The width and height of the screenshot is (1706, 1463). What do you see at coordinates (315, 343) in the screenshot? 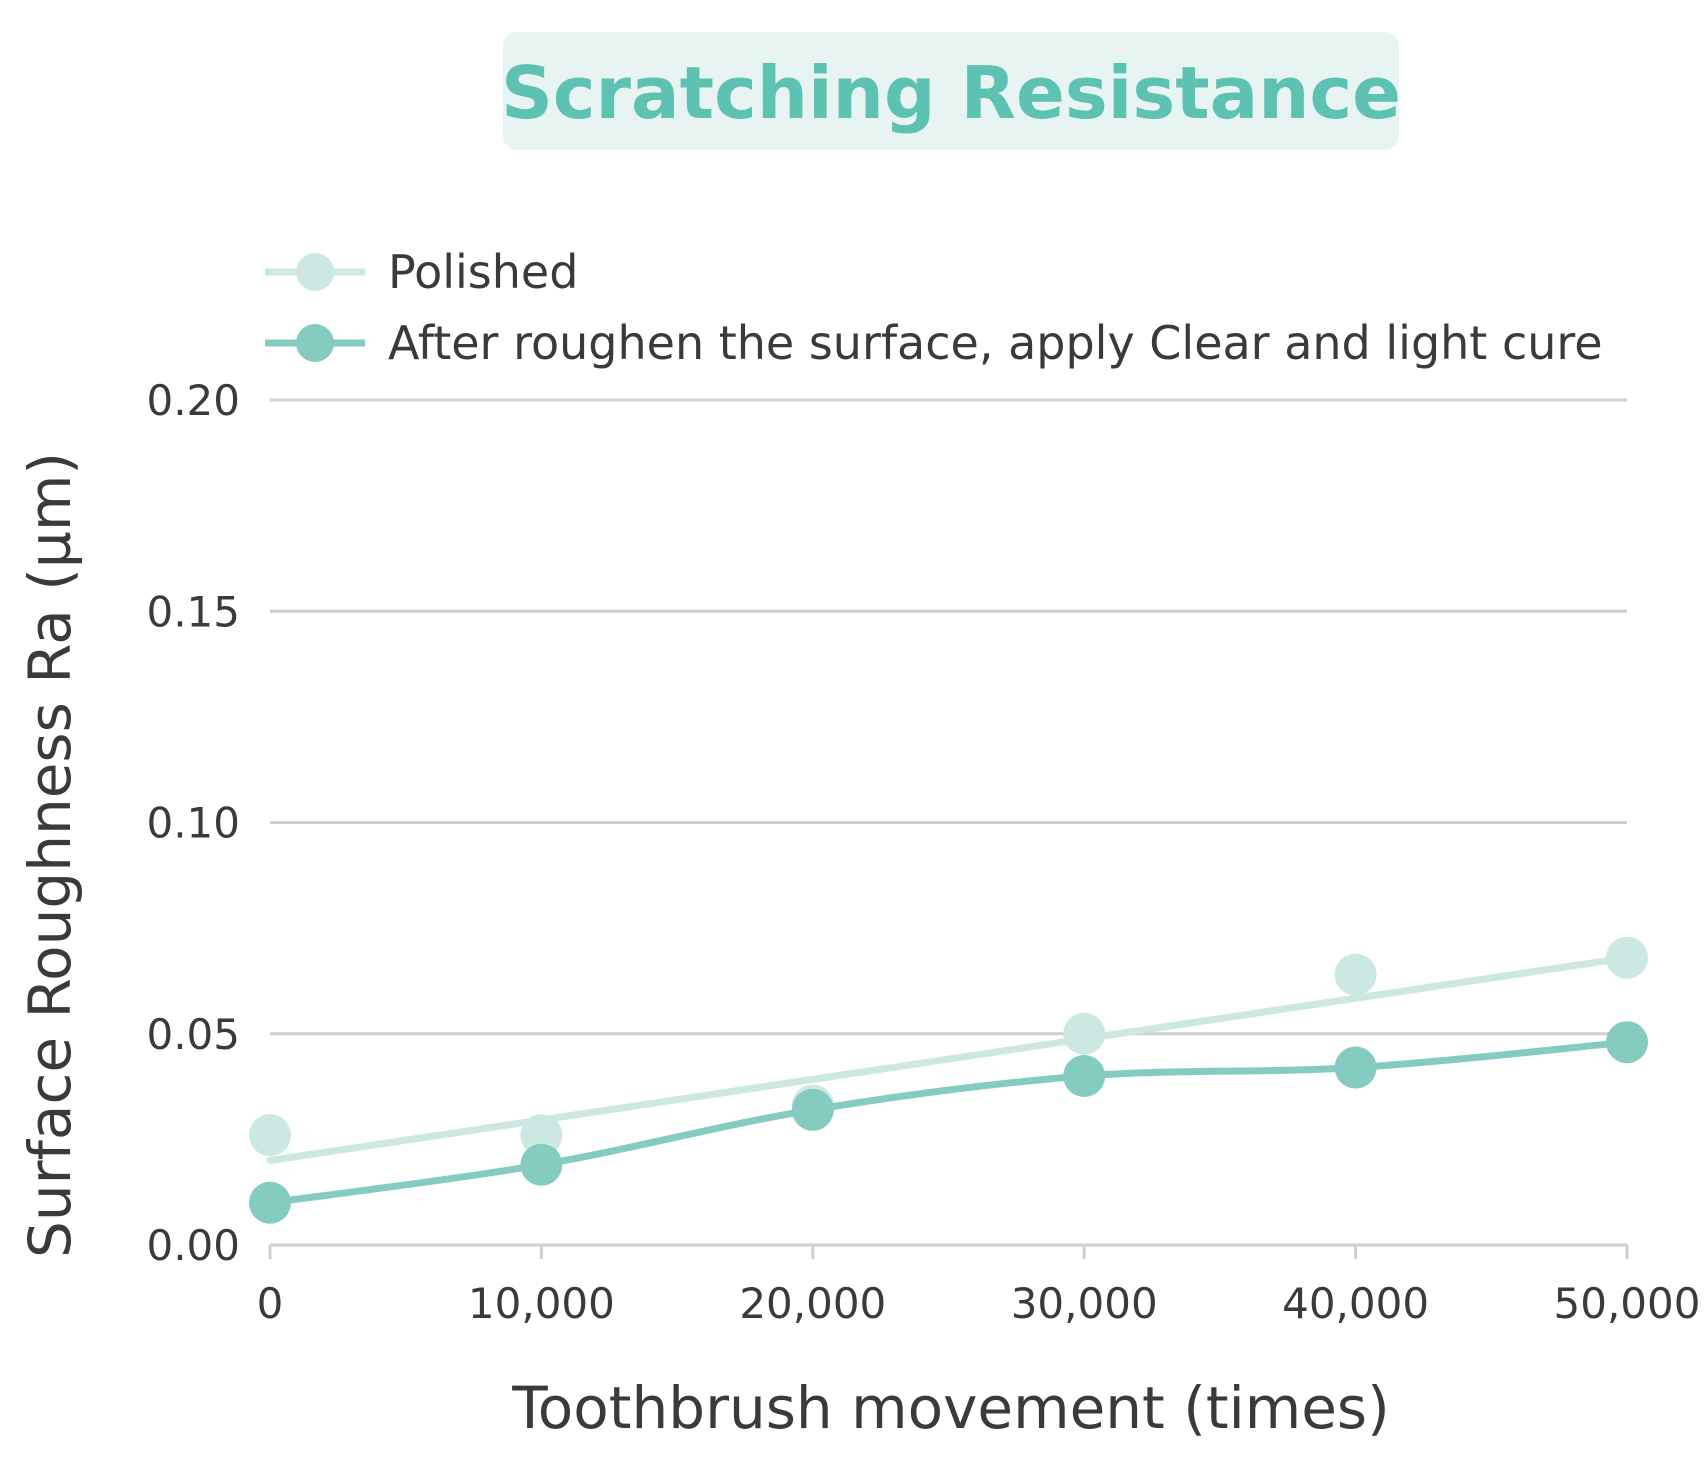
I see `legend-swatch-marker-clear` at bounding box center [315, 343].